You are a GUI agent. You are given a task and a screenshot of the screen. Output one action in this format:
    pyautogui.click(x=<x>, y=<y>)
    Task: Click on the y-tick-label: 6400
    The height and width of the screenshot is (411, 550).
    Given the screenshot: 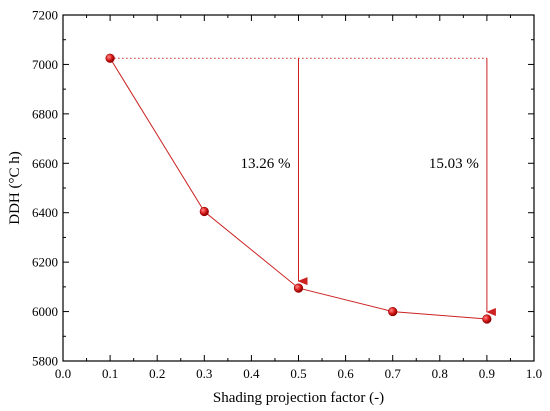 What is the action you would take?
    pyautogui.click(x=45, y=212)
    